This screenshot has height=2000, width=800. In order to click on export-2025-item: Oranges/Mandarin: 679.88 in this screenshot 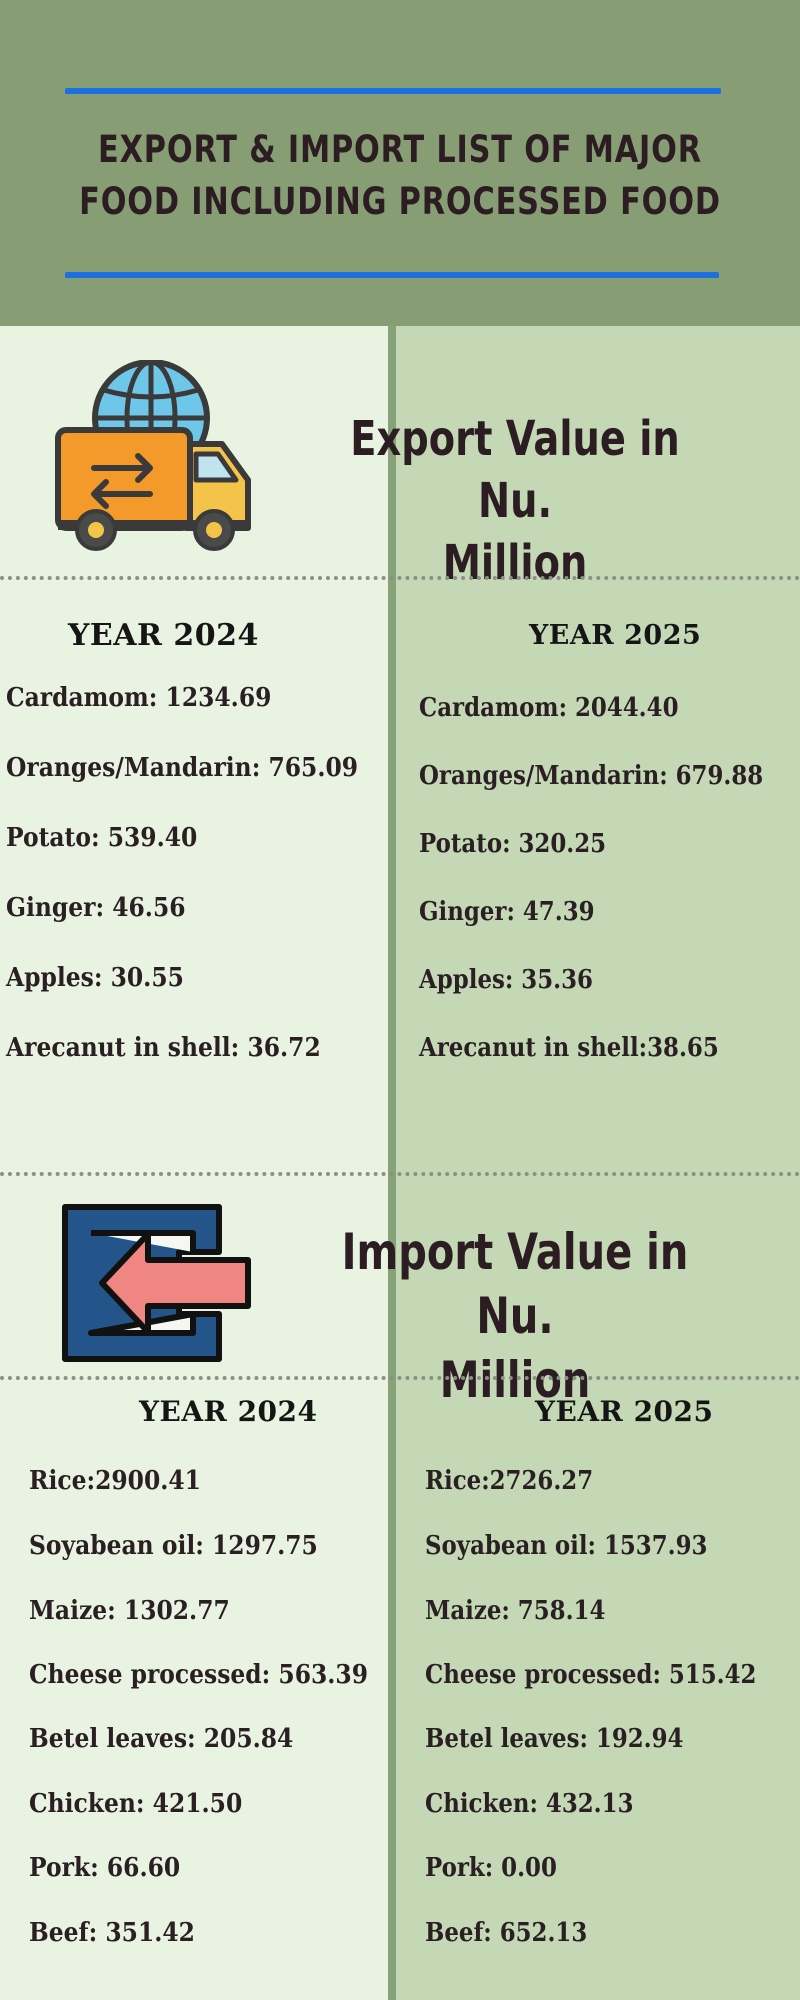, I will do `click(591, 776)`.